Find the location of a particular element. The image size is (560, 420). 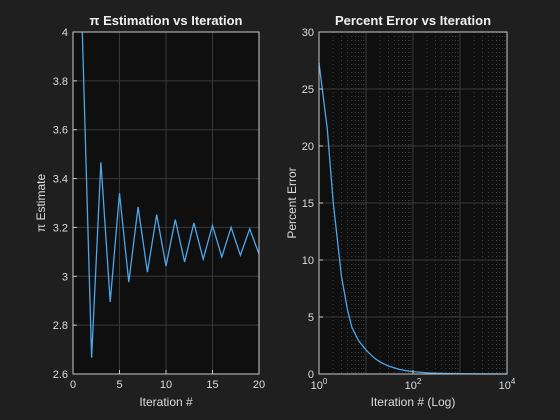

x-tick-exponent: 4 is located at coordinates (513, 381).